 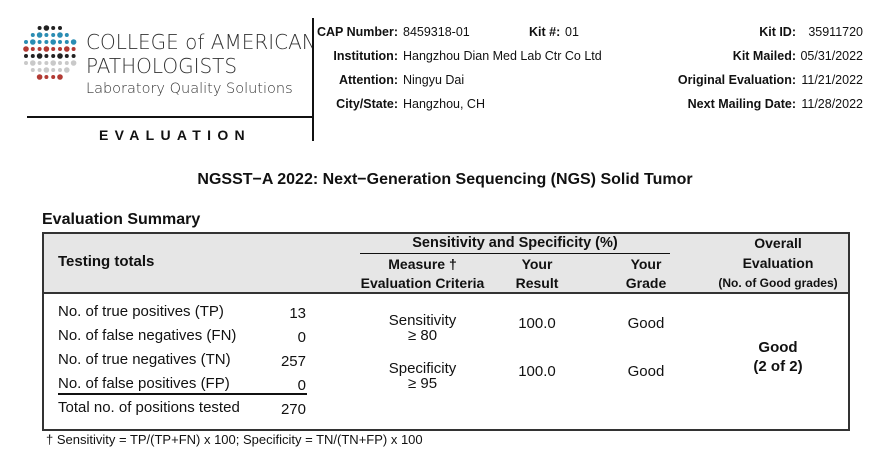 I want to click on kit-id: 35911720, so click(x=835, y=32).